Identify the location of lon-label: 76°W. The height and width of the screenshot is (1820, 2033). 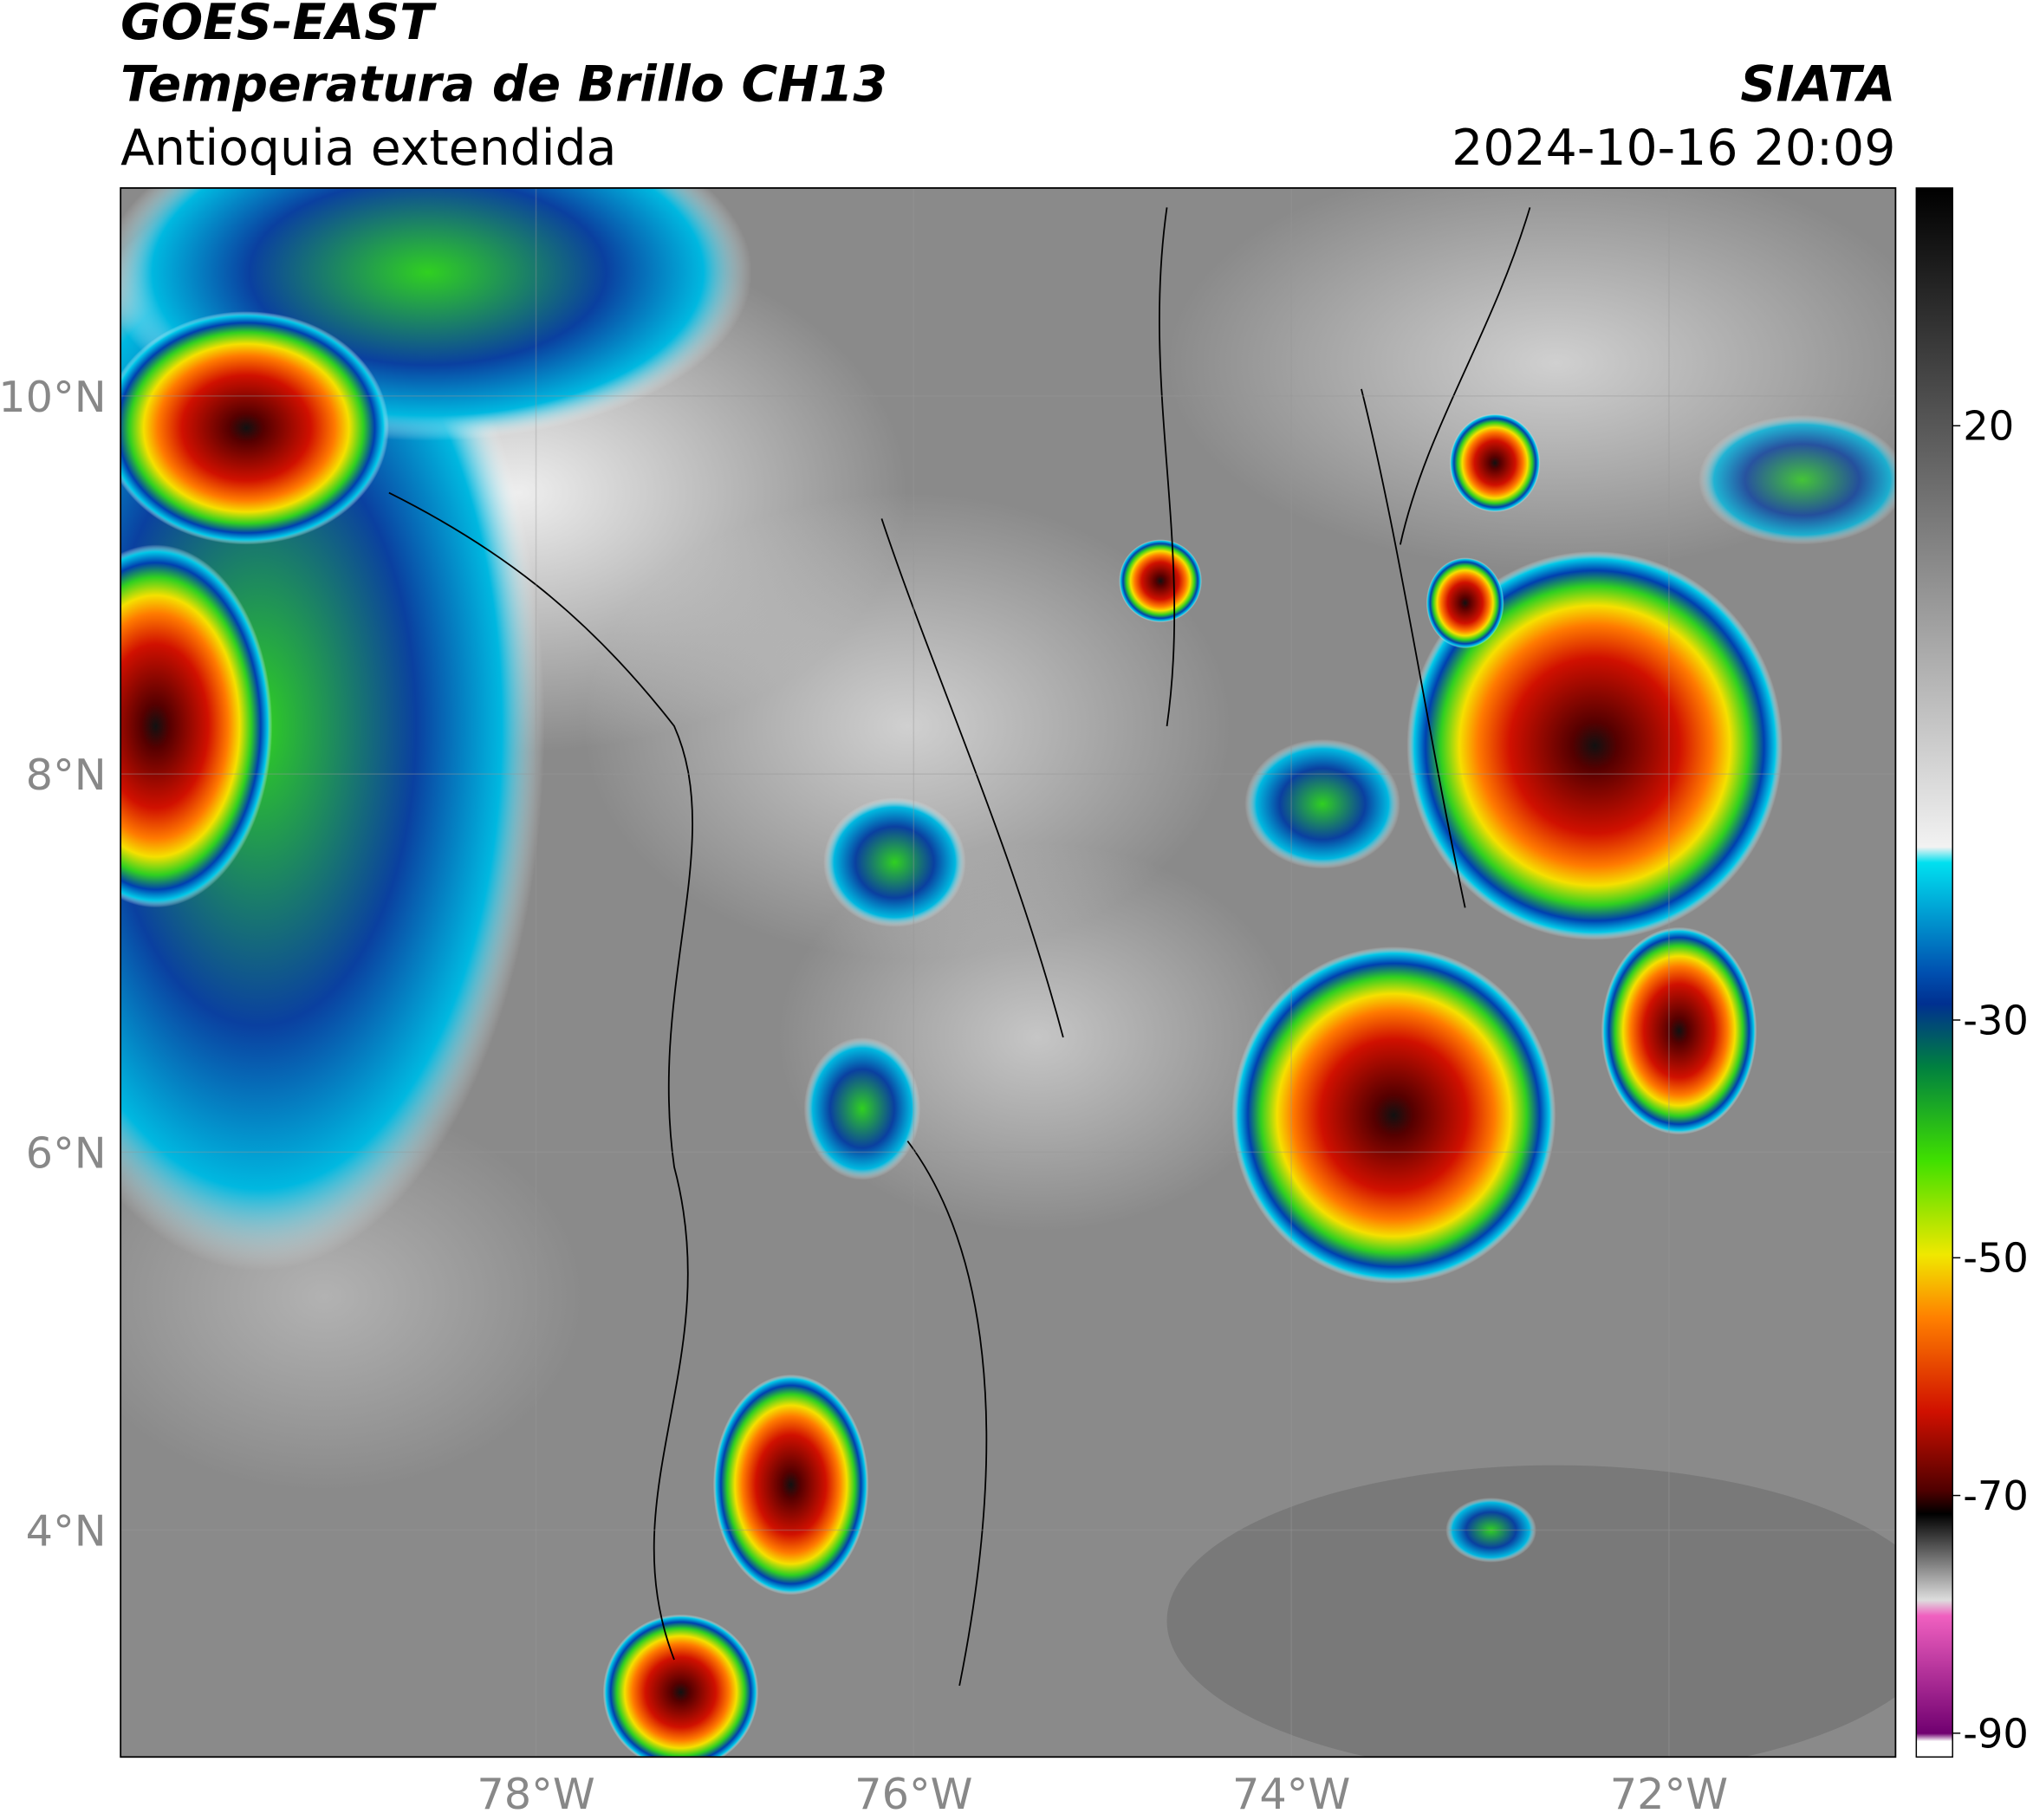
(913, 1794).